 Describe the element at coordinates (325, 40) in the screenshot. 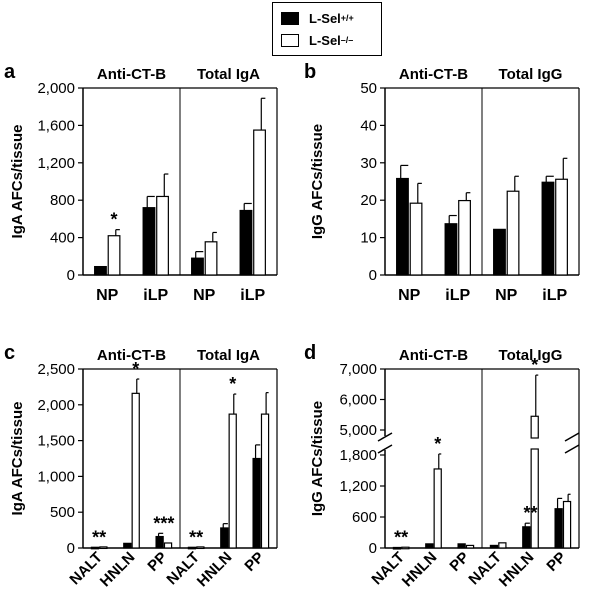

I see `legend-label-knockout: L-Sel` at that location.